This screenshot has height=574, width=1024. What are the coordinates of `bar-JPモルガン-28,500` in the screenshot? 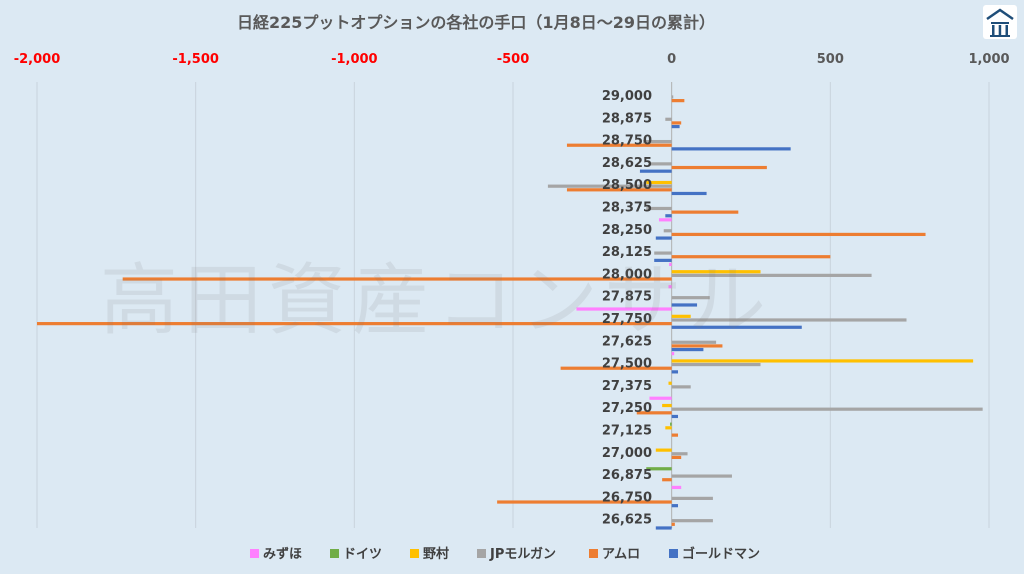 It's located at (609, 186).